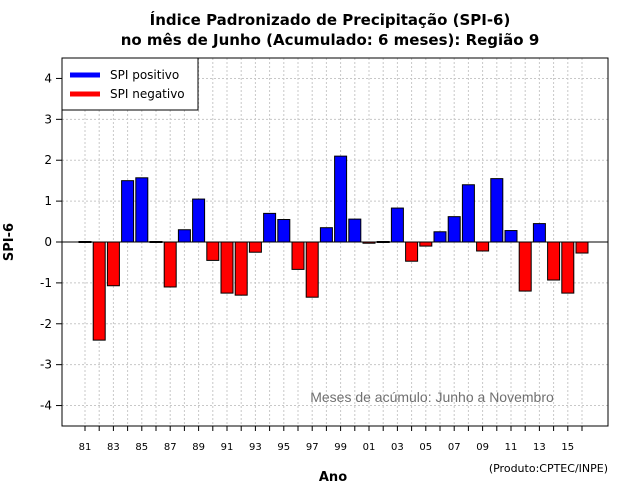  I want to click on x-tick-label: 01, so click(369, 447).